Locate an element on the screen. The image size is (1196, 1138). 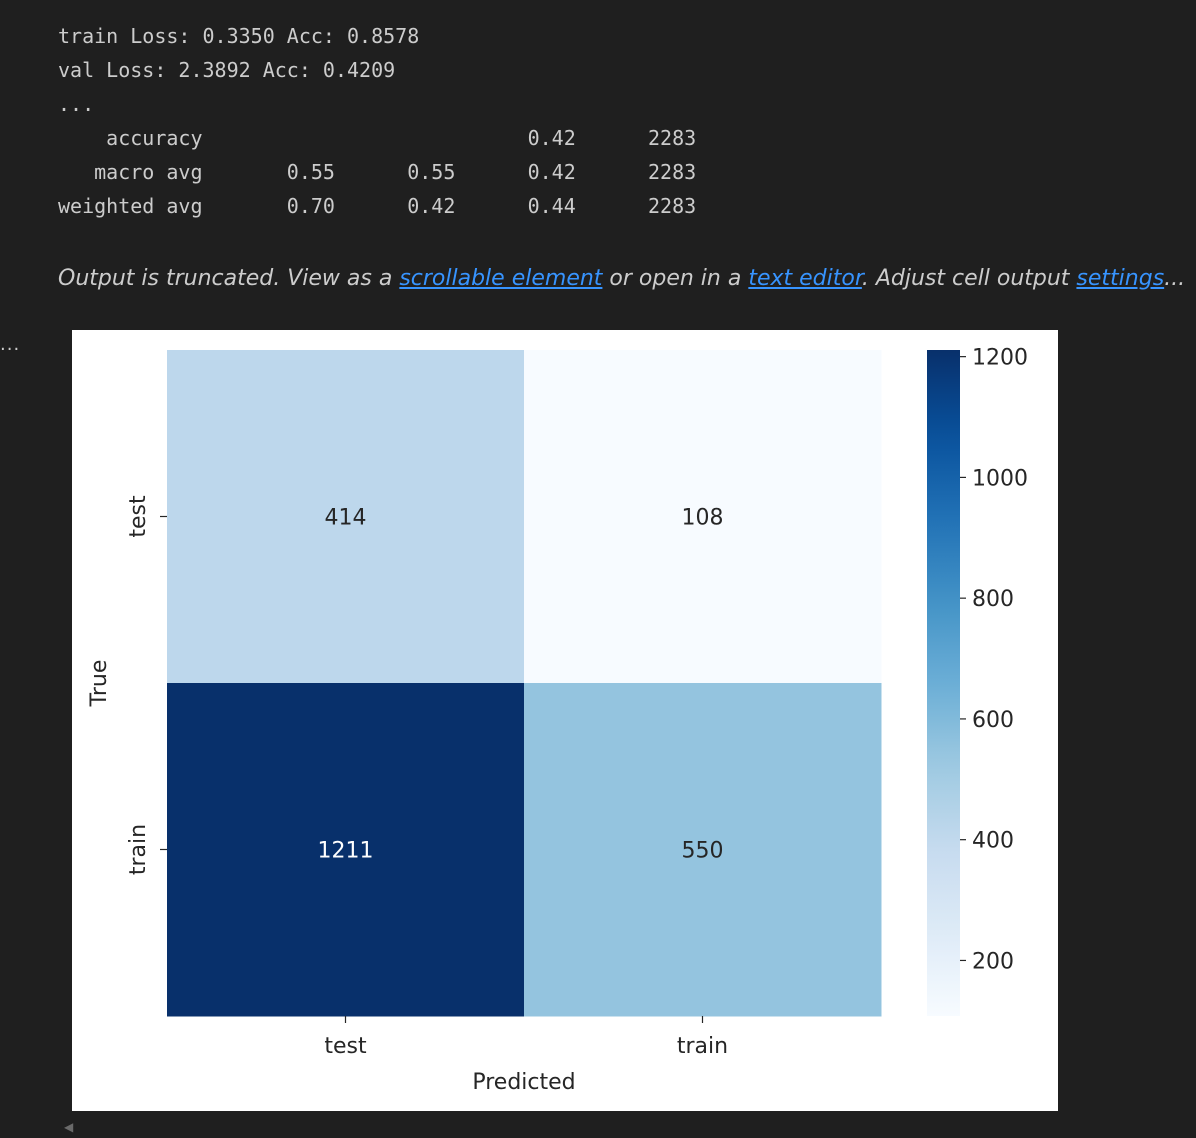
report-row-accuracy: accuracy 0.42 2283 is located at coordinates (377, 138).